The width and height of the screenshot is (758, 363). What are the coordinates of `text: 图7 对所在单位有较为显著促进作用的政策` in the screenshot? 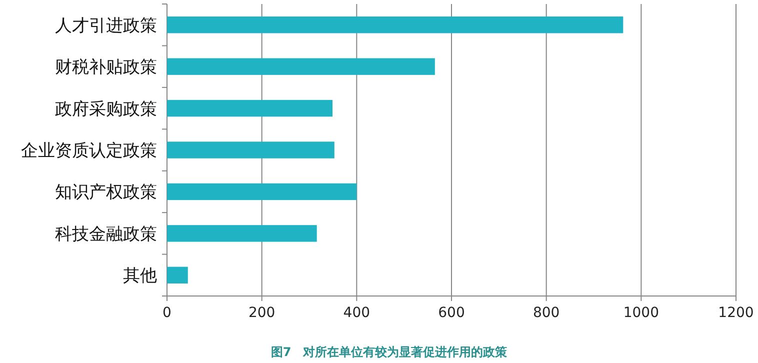 It's located at (389, 352).